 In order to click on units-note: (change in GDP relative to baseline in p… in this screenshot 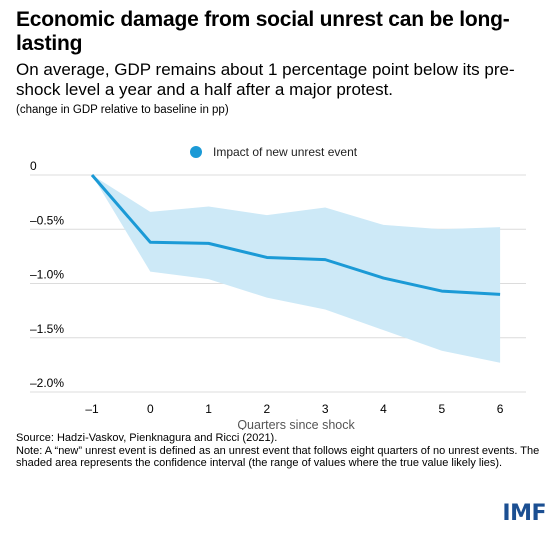, I will do `click(122, 110)`.